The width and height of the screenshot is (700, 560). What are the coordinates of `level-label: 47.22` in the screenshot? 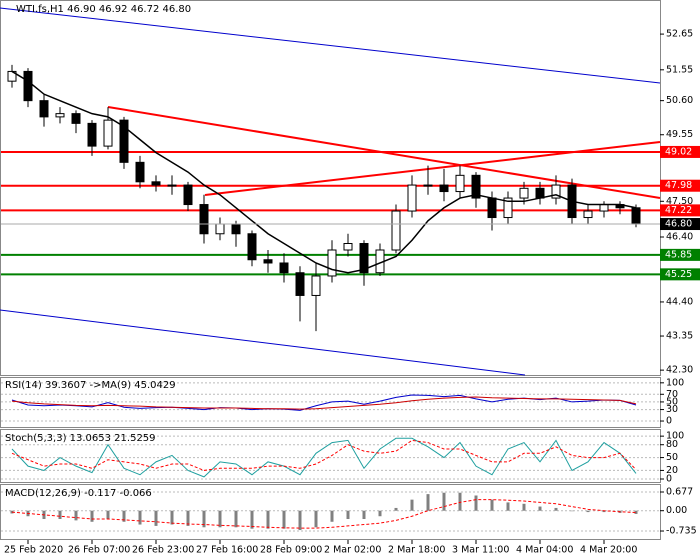 It's located at (678, 210).